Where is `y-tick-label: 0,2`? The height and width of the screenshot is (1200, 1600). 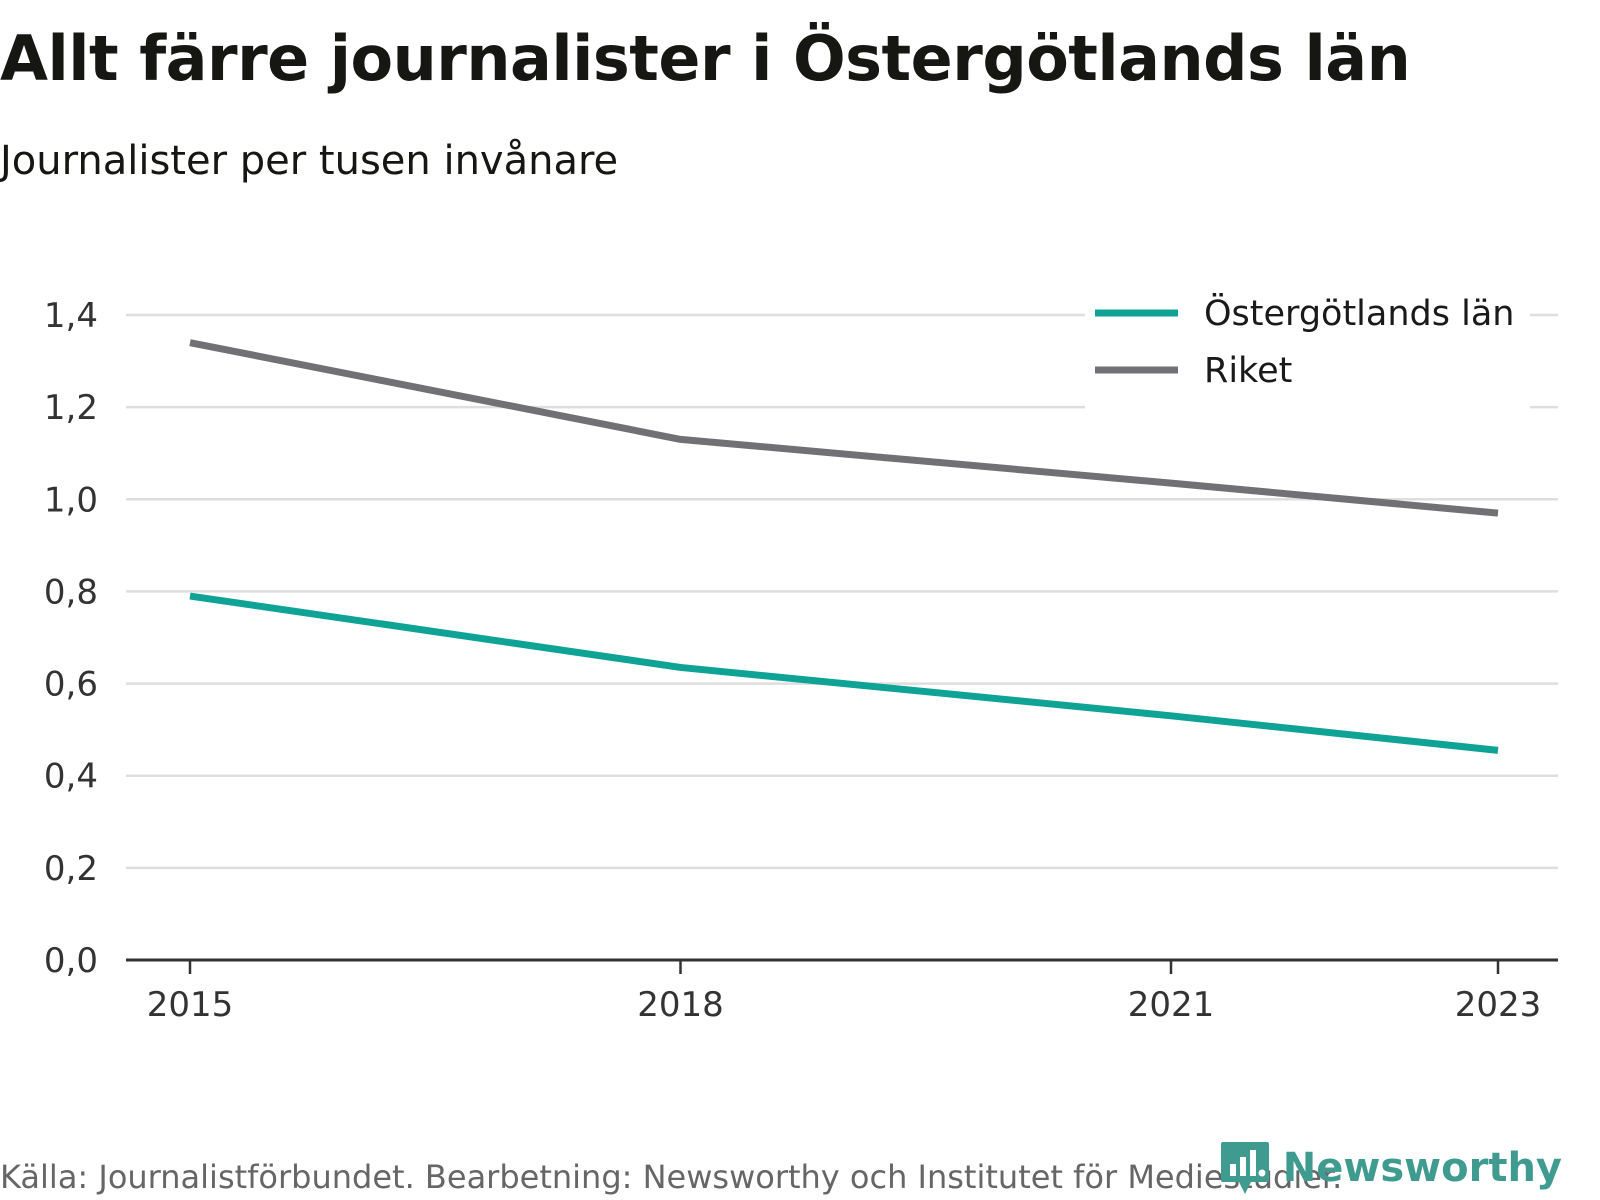
y-tick-label: 0,2 is located at coordinates (71, 869).